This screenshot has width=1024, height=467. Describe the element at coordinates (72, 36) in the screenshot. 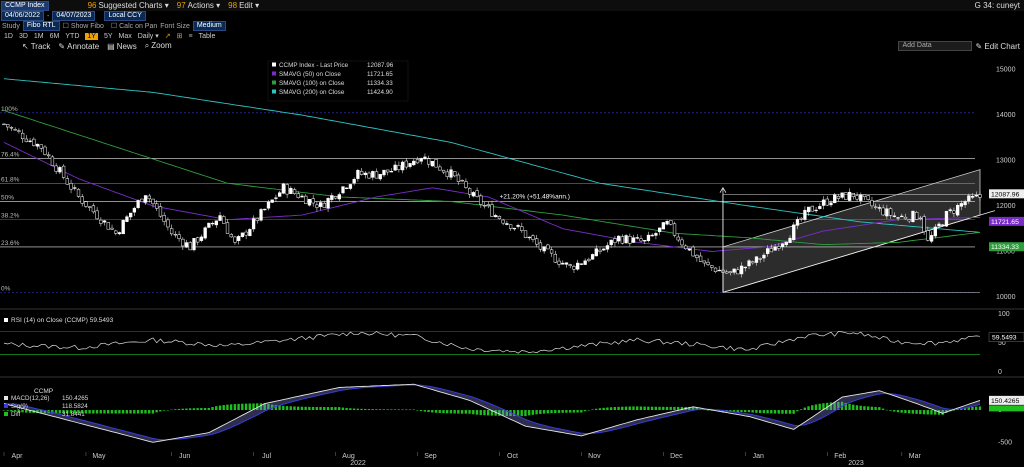

I see `period-button-ytd: YTD` at that location.